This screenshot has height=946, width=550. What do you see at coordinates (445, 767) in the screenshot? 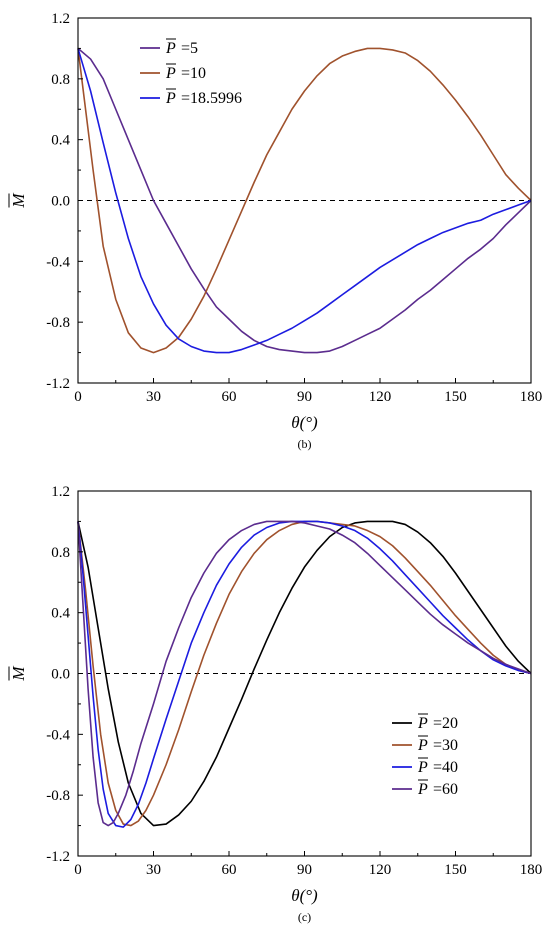
I see `legend-value: =40` at bounding box center [445, 767].